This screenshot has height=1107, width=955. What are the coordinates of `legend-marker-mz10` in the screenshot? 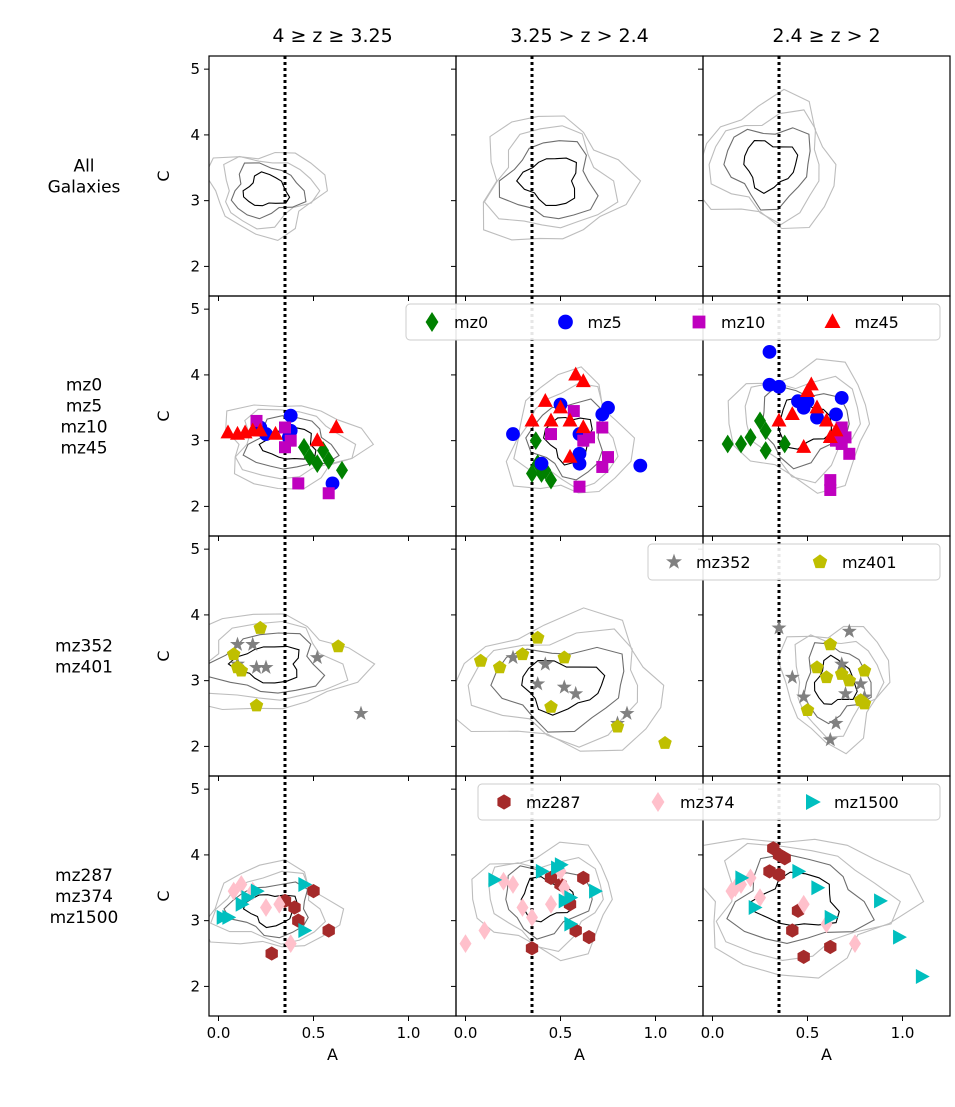 It's located at (699, 322).